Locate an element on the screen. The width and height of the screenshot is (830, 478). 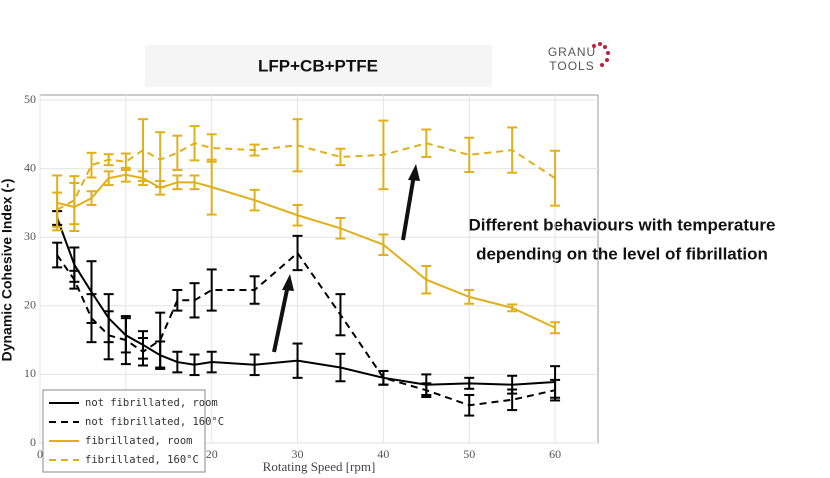
arrows is located at coordinates (346, 258).